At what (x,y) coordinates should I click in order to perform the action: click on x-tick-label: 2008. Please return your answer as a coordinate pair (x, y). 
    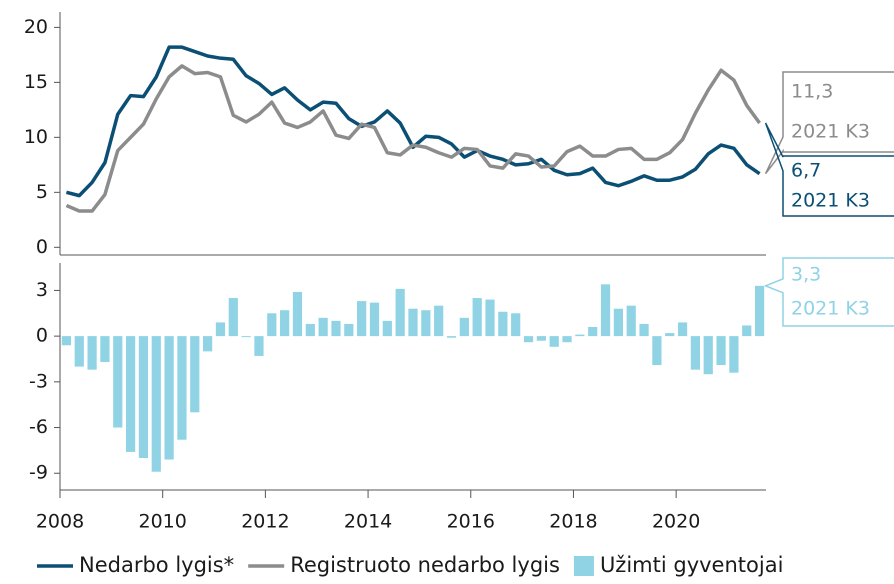
    Looking at the image, I should click on (60, 522).